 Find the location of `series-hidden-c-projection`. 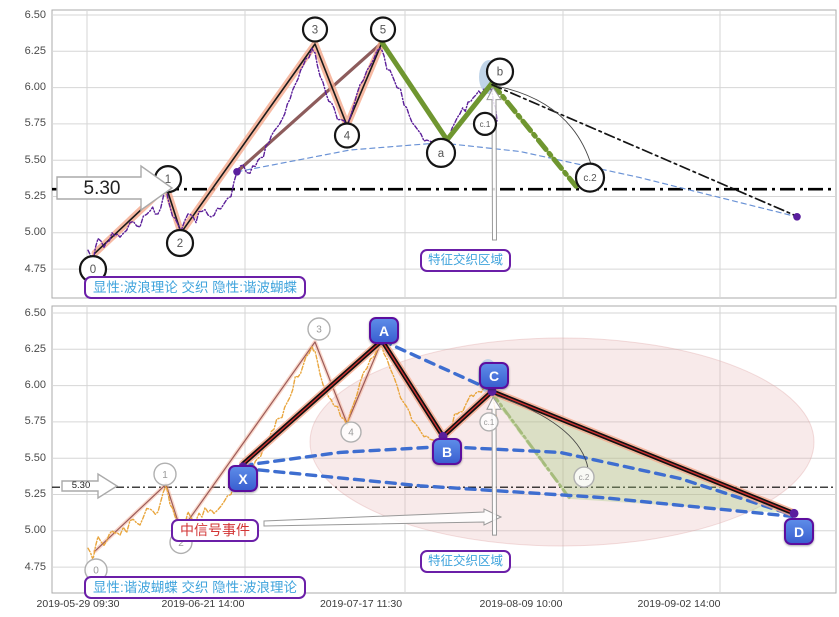

series-hidden-c-projection is located at coordinates (531, 446).